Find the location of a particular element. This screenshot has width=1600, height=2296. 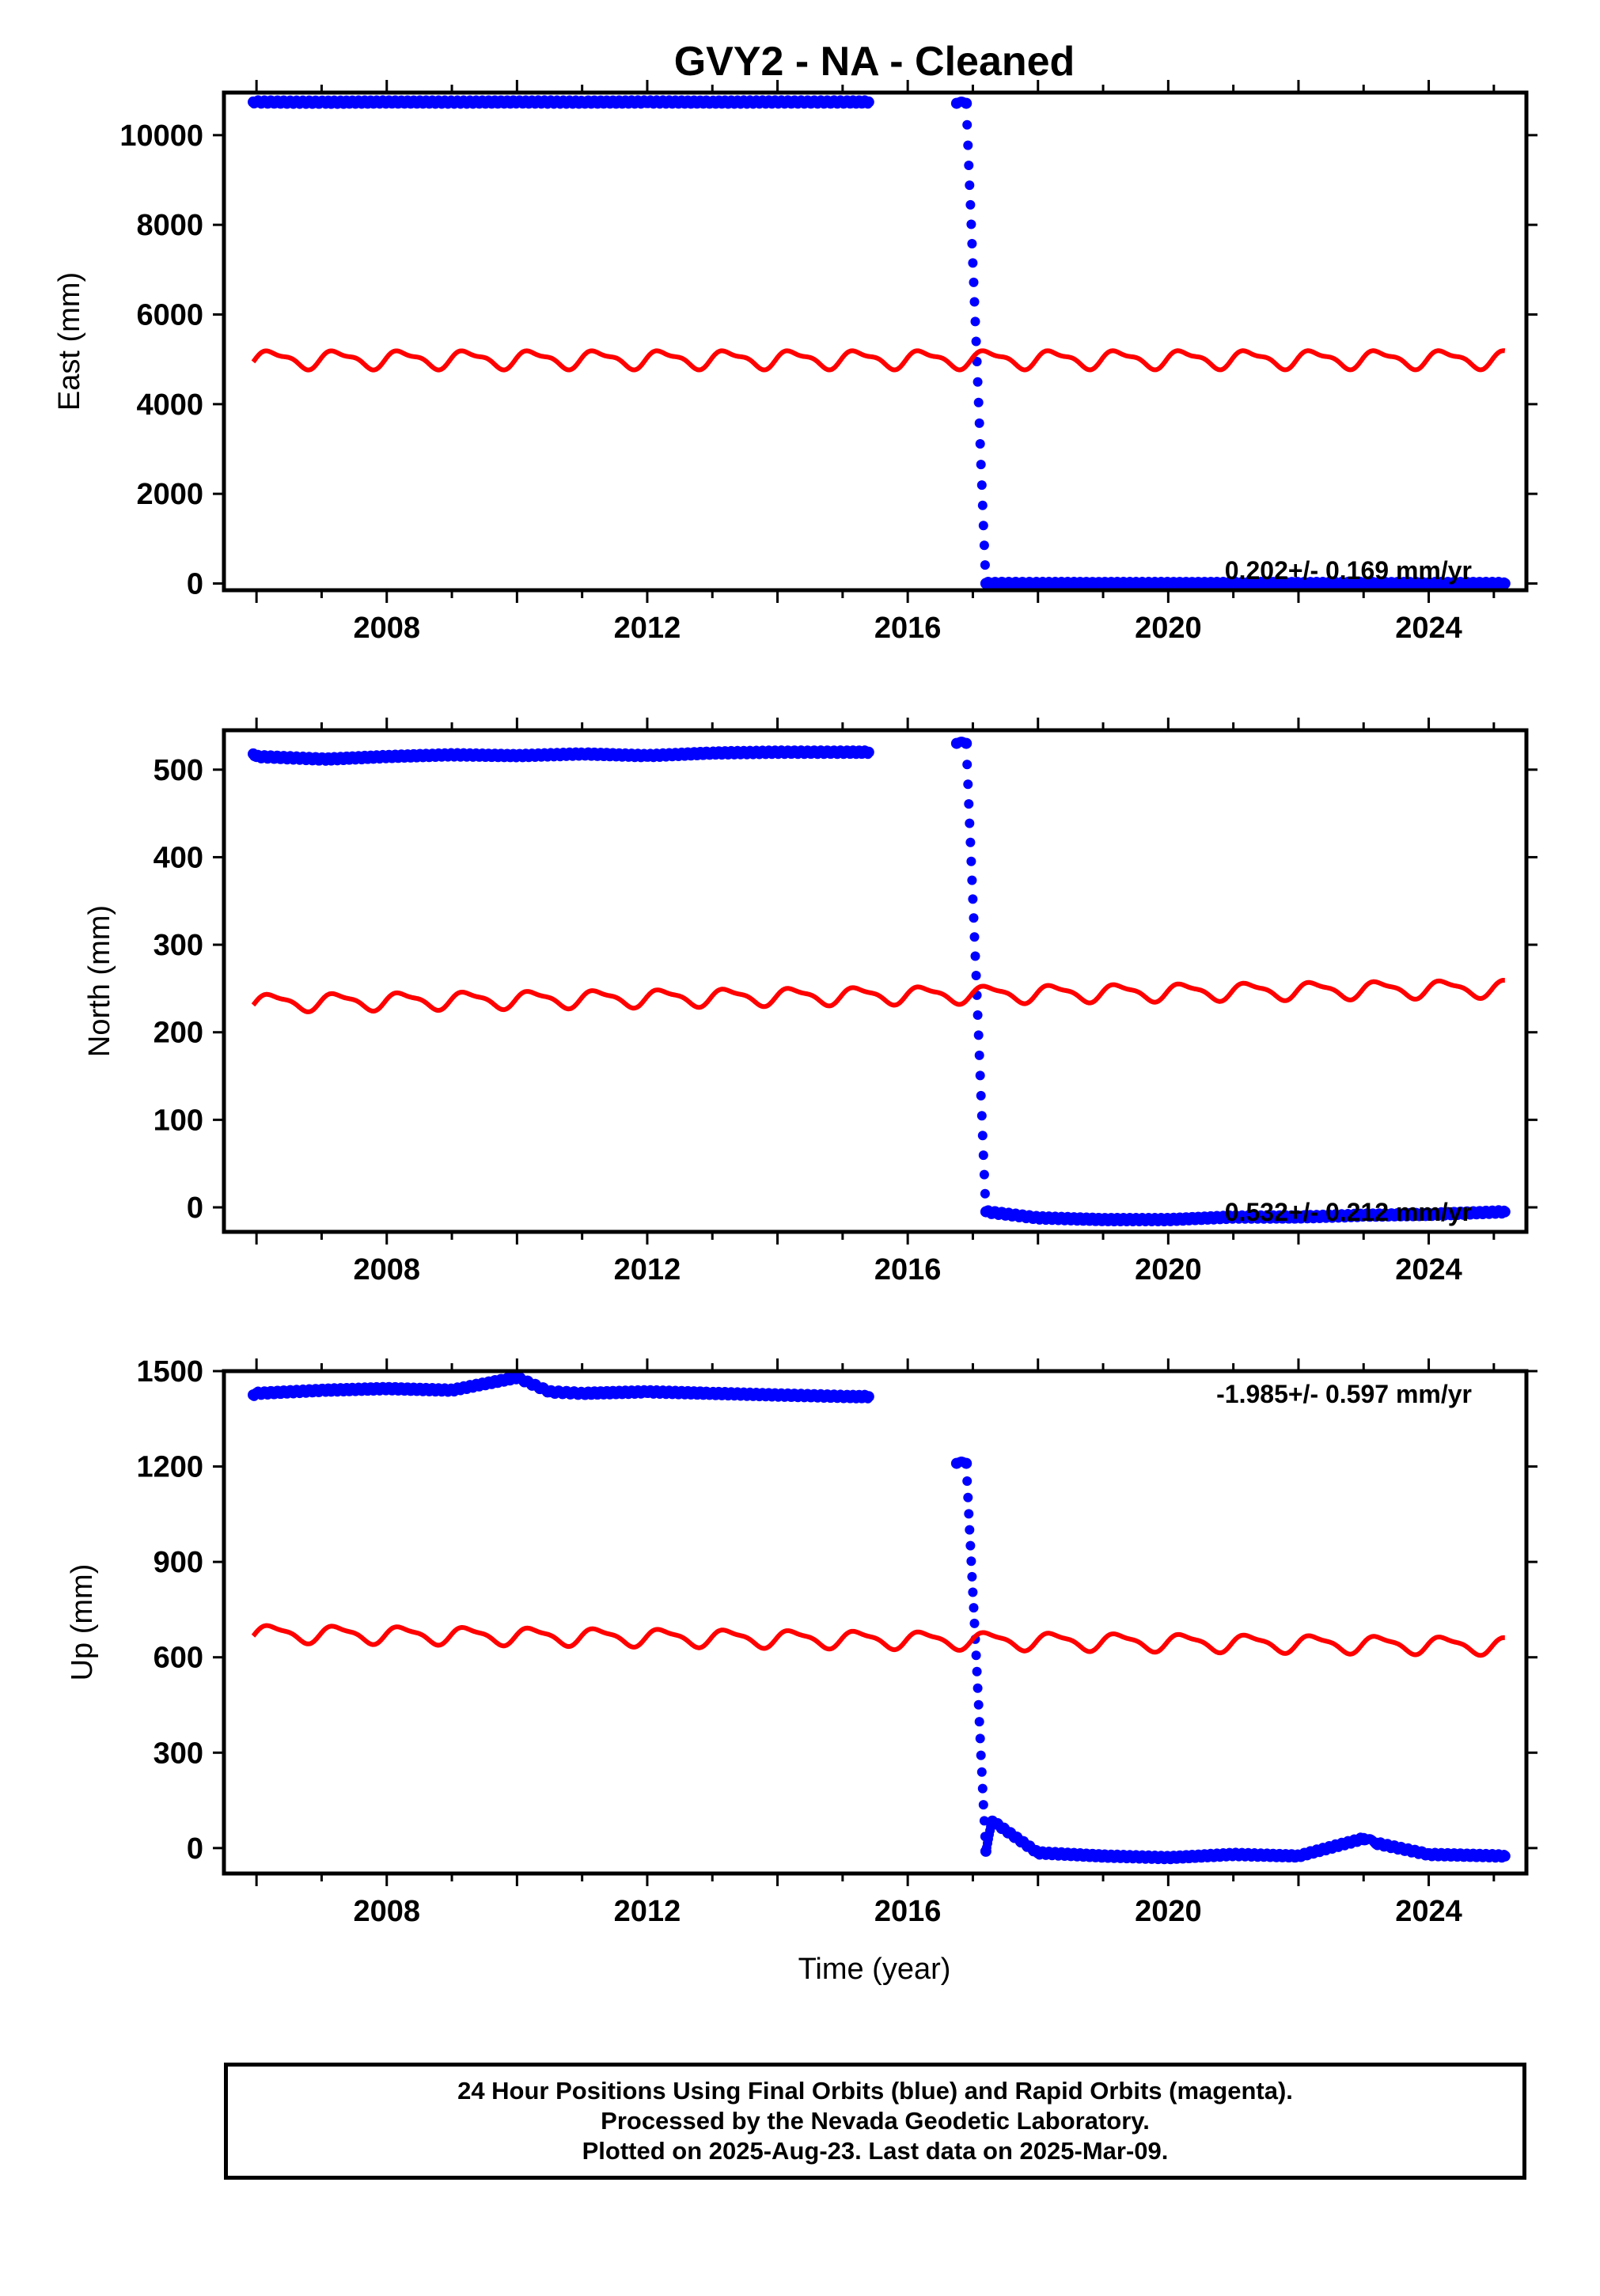

north-y-tick-label: 100 is located at coordinates (178, 1120).